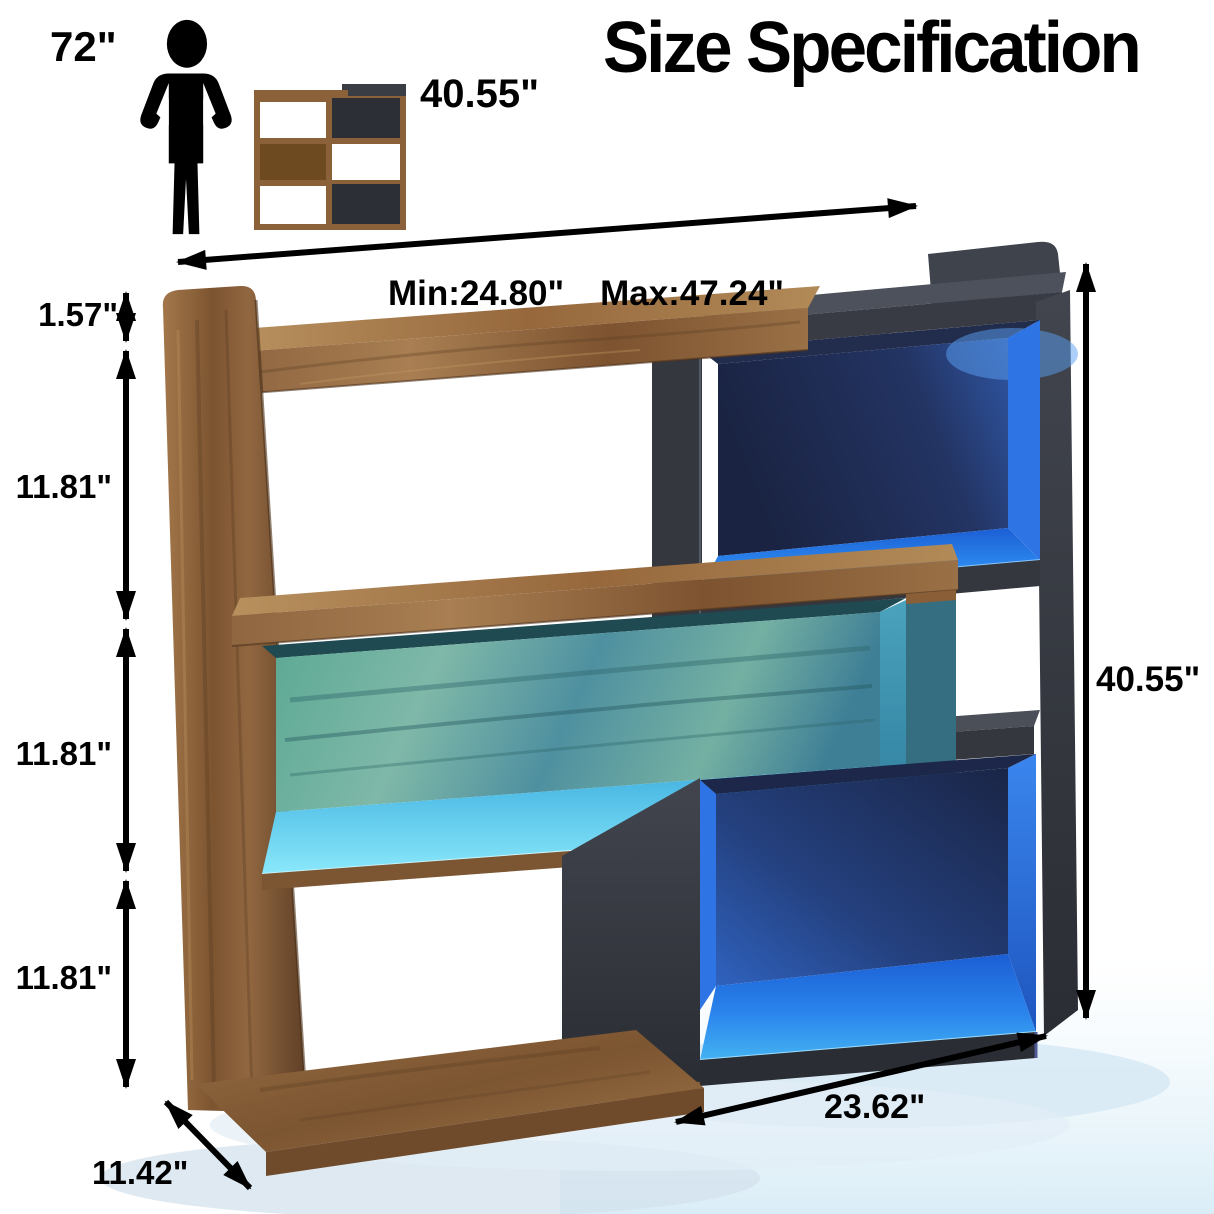 The image size is (1214, 1214). Describe the element at coordinates (861, 1079) in the screenshot. I see `cubby-width-arrow` at that location.